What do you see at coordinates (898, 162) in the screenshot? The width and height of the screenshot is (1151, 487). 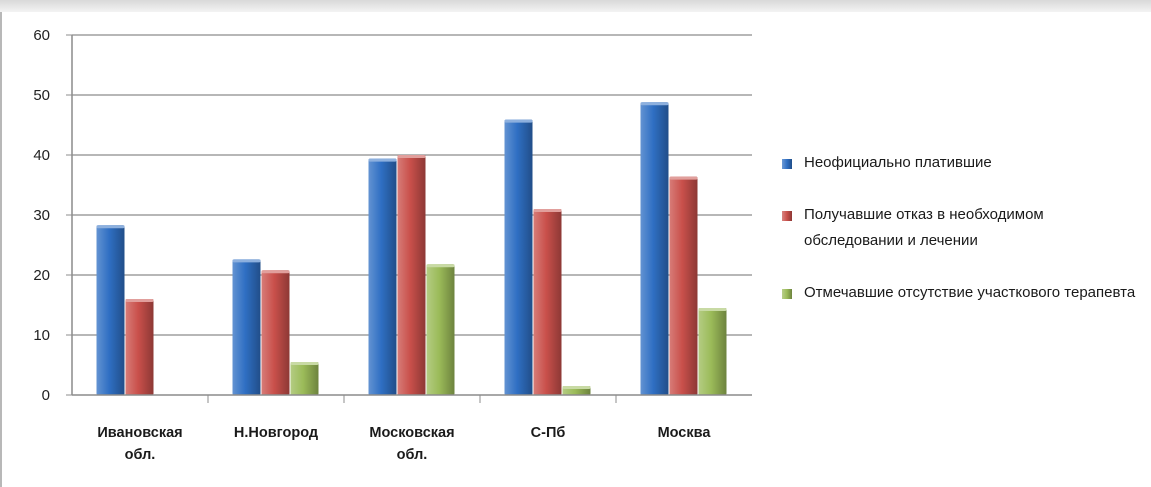 I see `legend-label-series-1: Неофициально платившие` at bounding box center [898, 162].